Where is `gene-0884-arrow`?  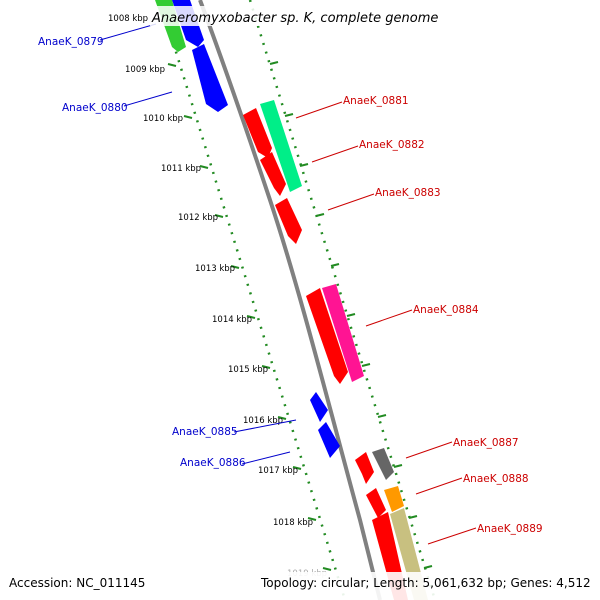 gene-0884-arrow is located at coordinates (327, 336).